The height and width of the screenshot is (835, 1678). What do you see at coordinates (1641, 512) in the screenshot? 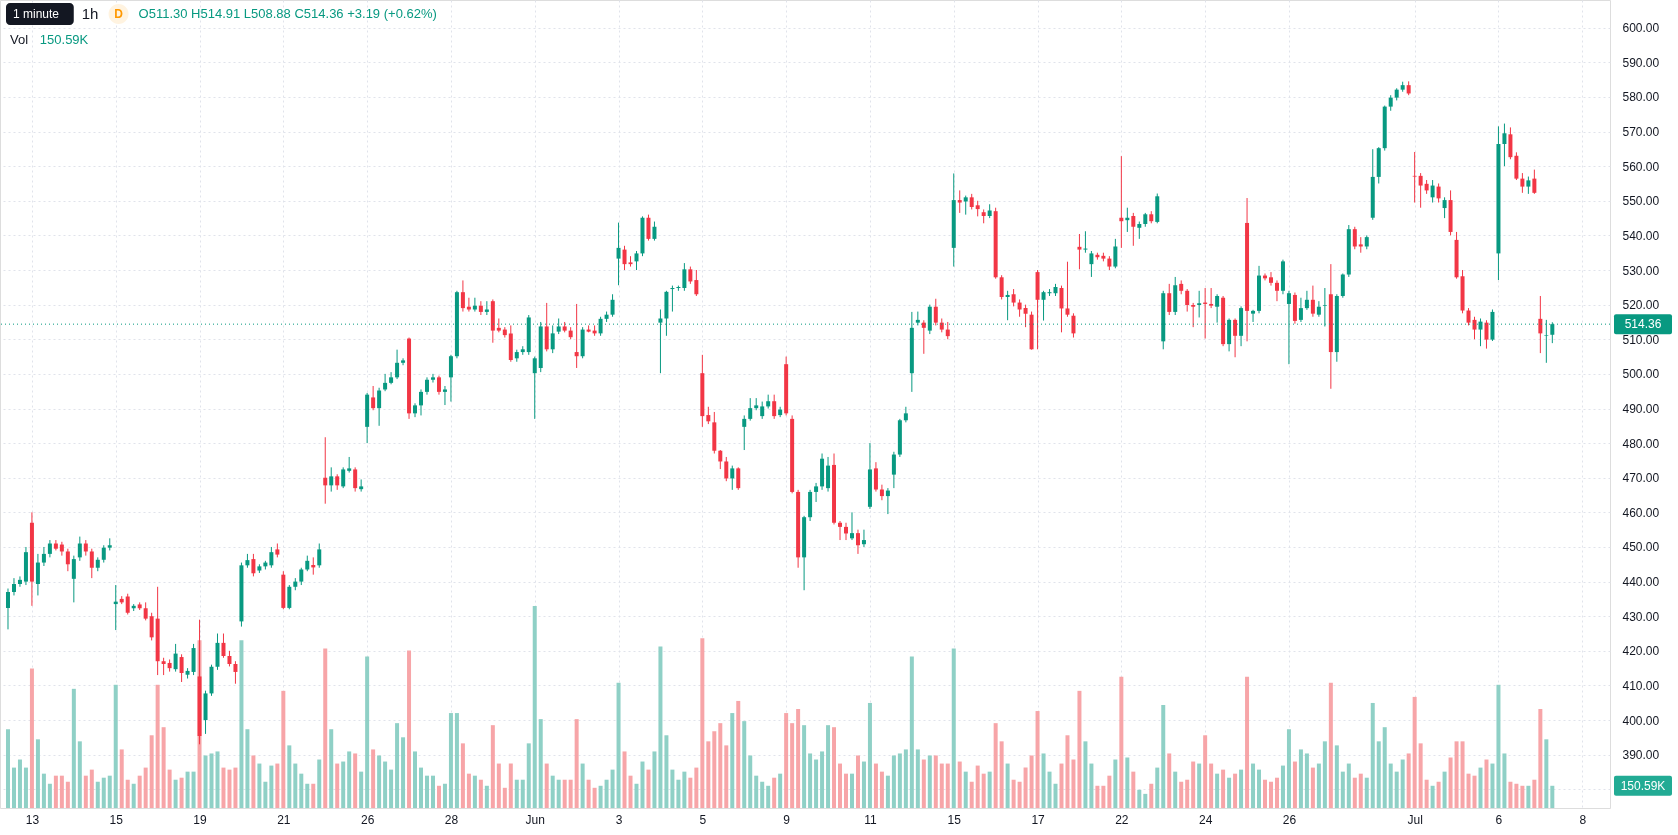
I see `y-tick-label: 460.00` at bounding box center [1641, 512].